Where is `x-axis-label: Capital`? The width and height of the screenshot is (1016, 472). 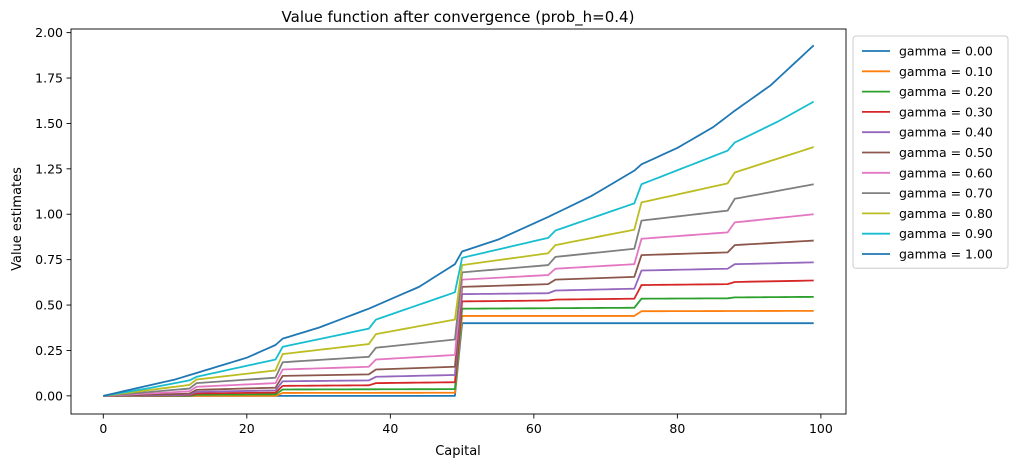
x-axis-label: Capital is located at coordinates (458, 451).